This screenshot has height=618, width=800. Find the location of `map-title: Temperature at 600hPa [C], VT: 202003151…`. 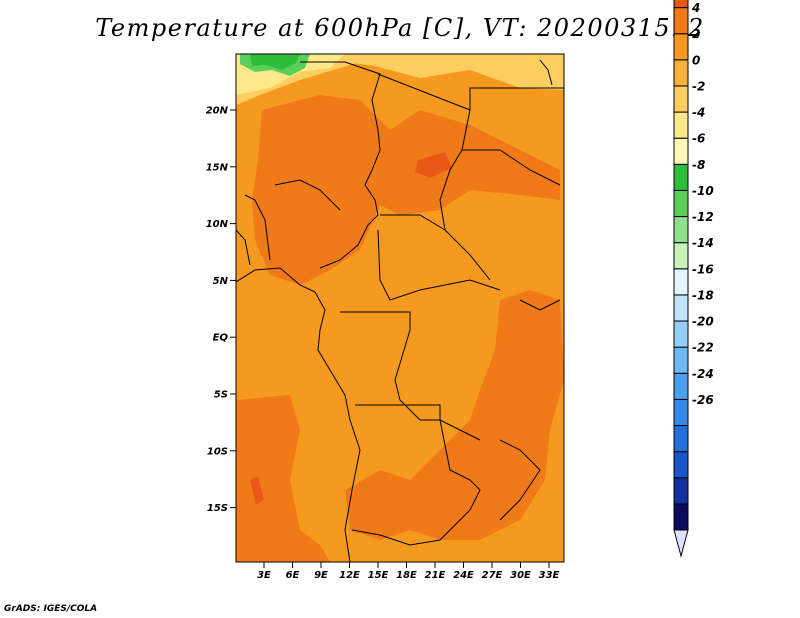

map-title: Temperature at 600hPa [C], VT: 202003151… is located at coordinates (400, 28).